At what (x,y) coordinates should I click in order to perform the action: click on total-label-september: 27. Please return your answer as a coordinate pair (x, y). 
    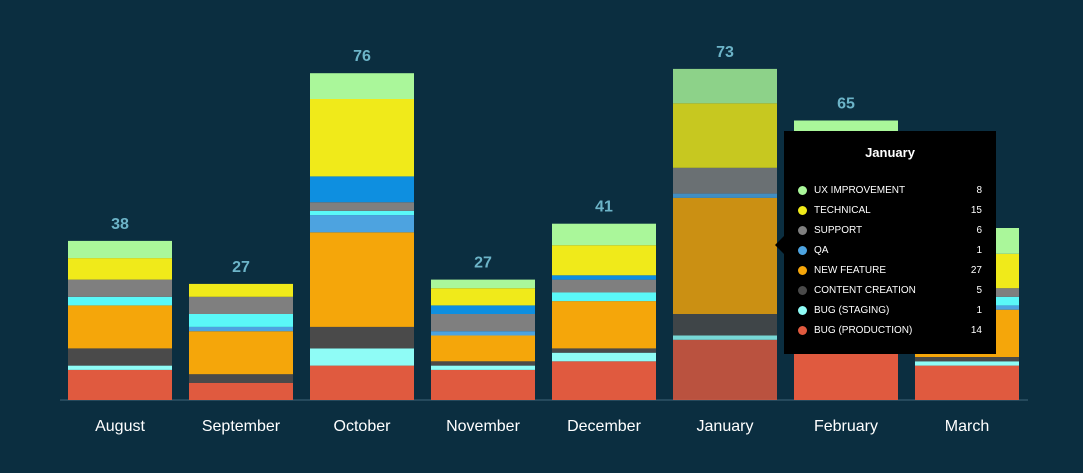
    Looking at the image, I should click on (241, 267).